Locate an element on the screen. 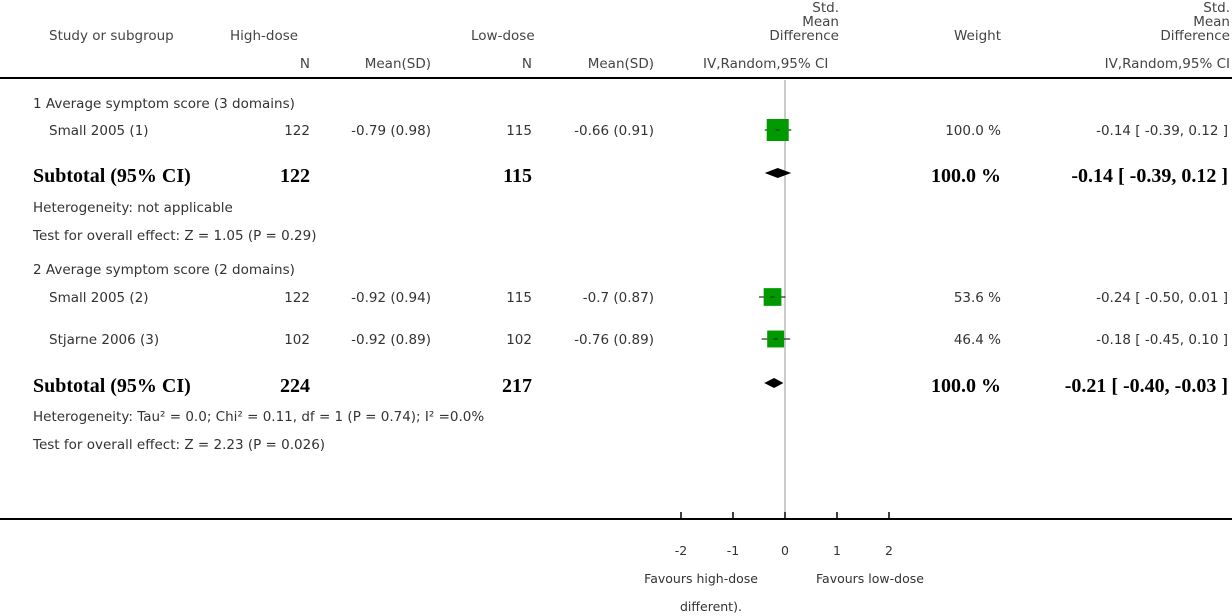 The width and height of the screenshot is (1232, 616). x-tick-label: 2 is located at coordinates (889, 550).